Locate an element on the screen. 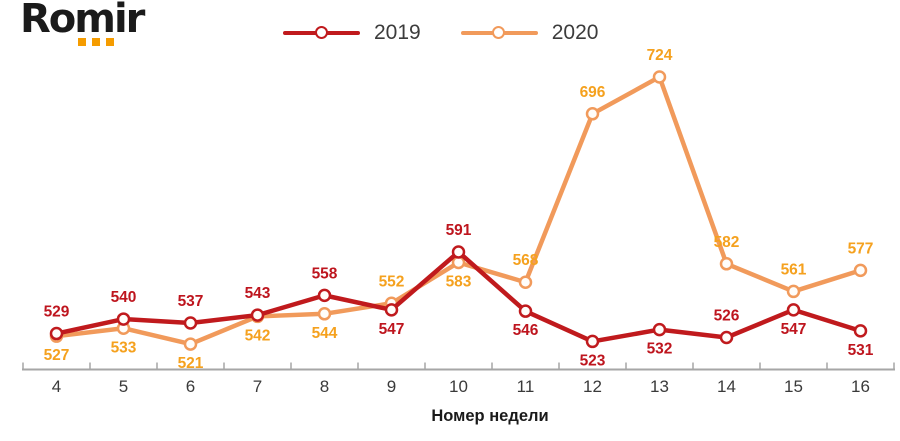 Image resolution: width=900 pixels, height=441 pixels. data-label-2019: 591 is located at coordinates (459, 230).